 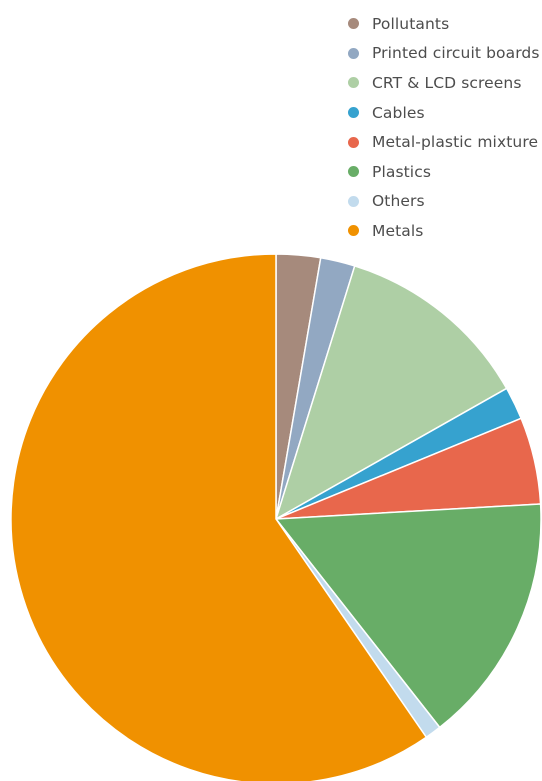 I want to click on legend-item: Pollutants, so click(x=444, y=24).